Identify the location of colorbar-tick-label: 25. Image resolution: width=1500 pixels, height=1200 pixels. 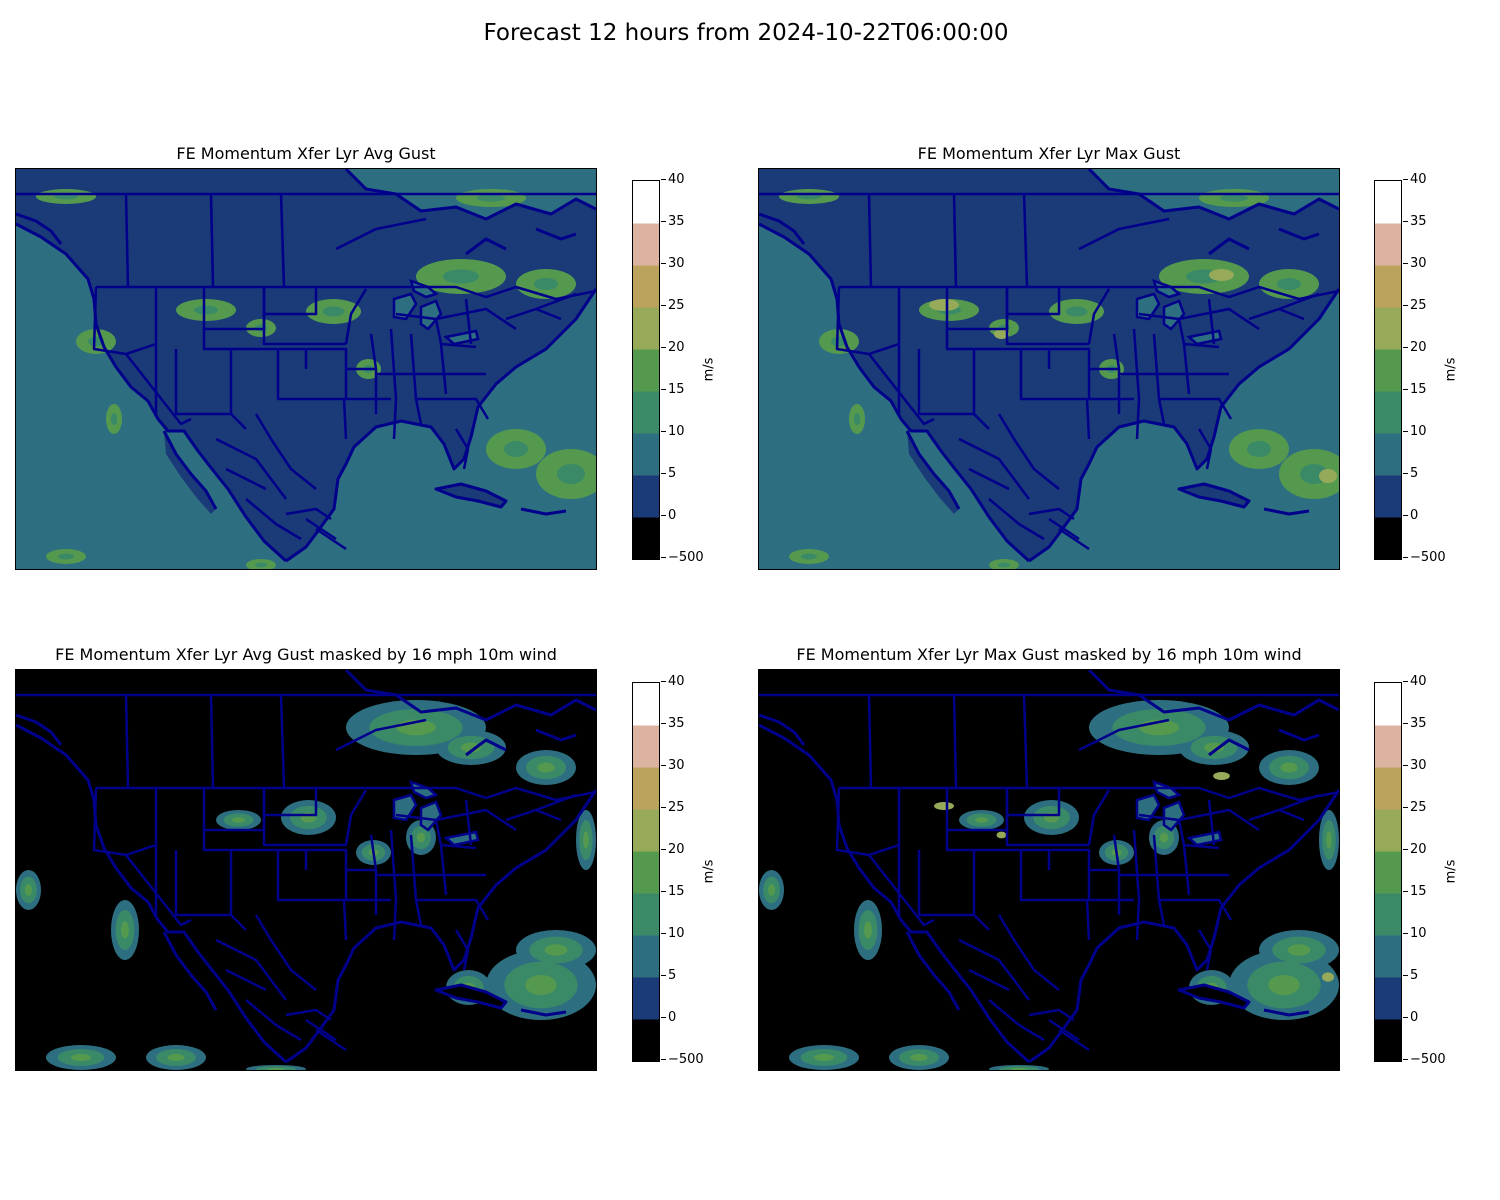
(1415, 807).